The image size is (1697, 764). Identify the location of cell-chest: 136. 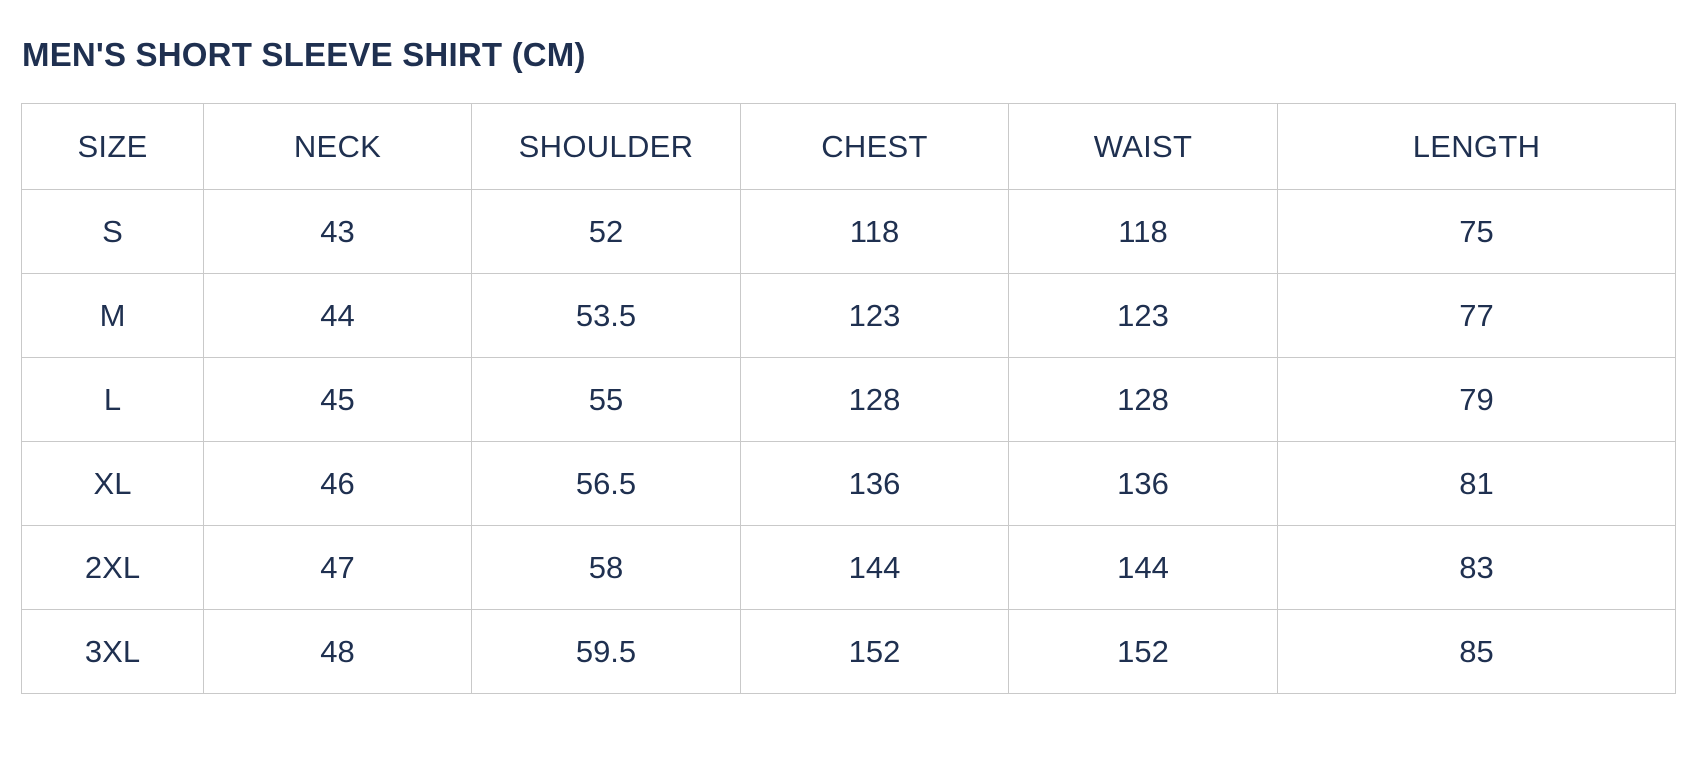
(874, 483).